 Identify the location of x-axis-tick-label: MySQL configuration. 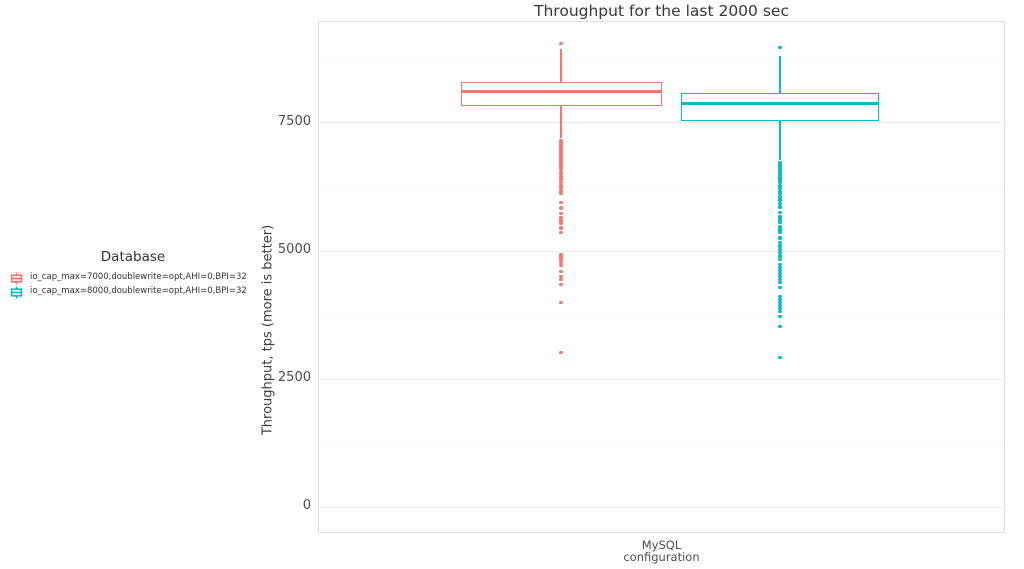
(661, 551).